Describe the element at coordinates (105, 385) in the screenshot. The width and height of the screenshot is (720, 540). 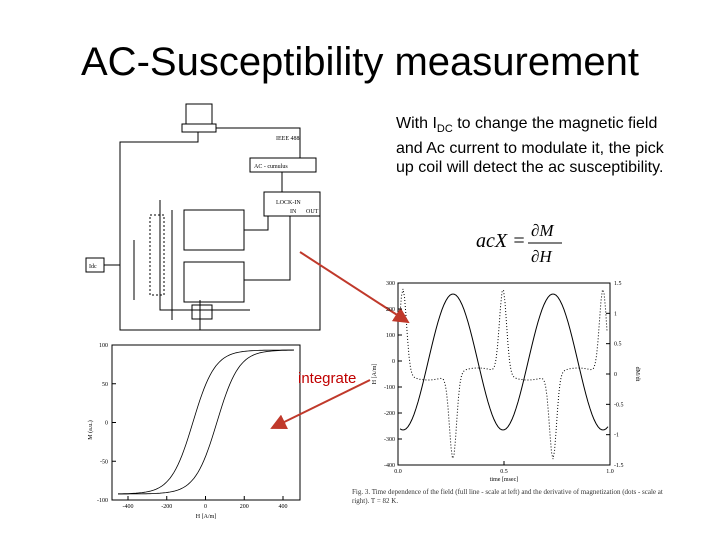
I see `y-tick-label: 50` at that location.